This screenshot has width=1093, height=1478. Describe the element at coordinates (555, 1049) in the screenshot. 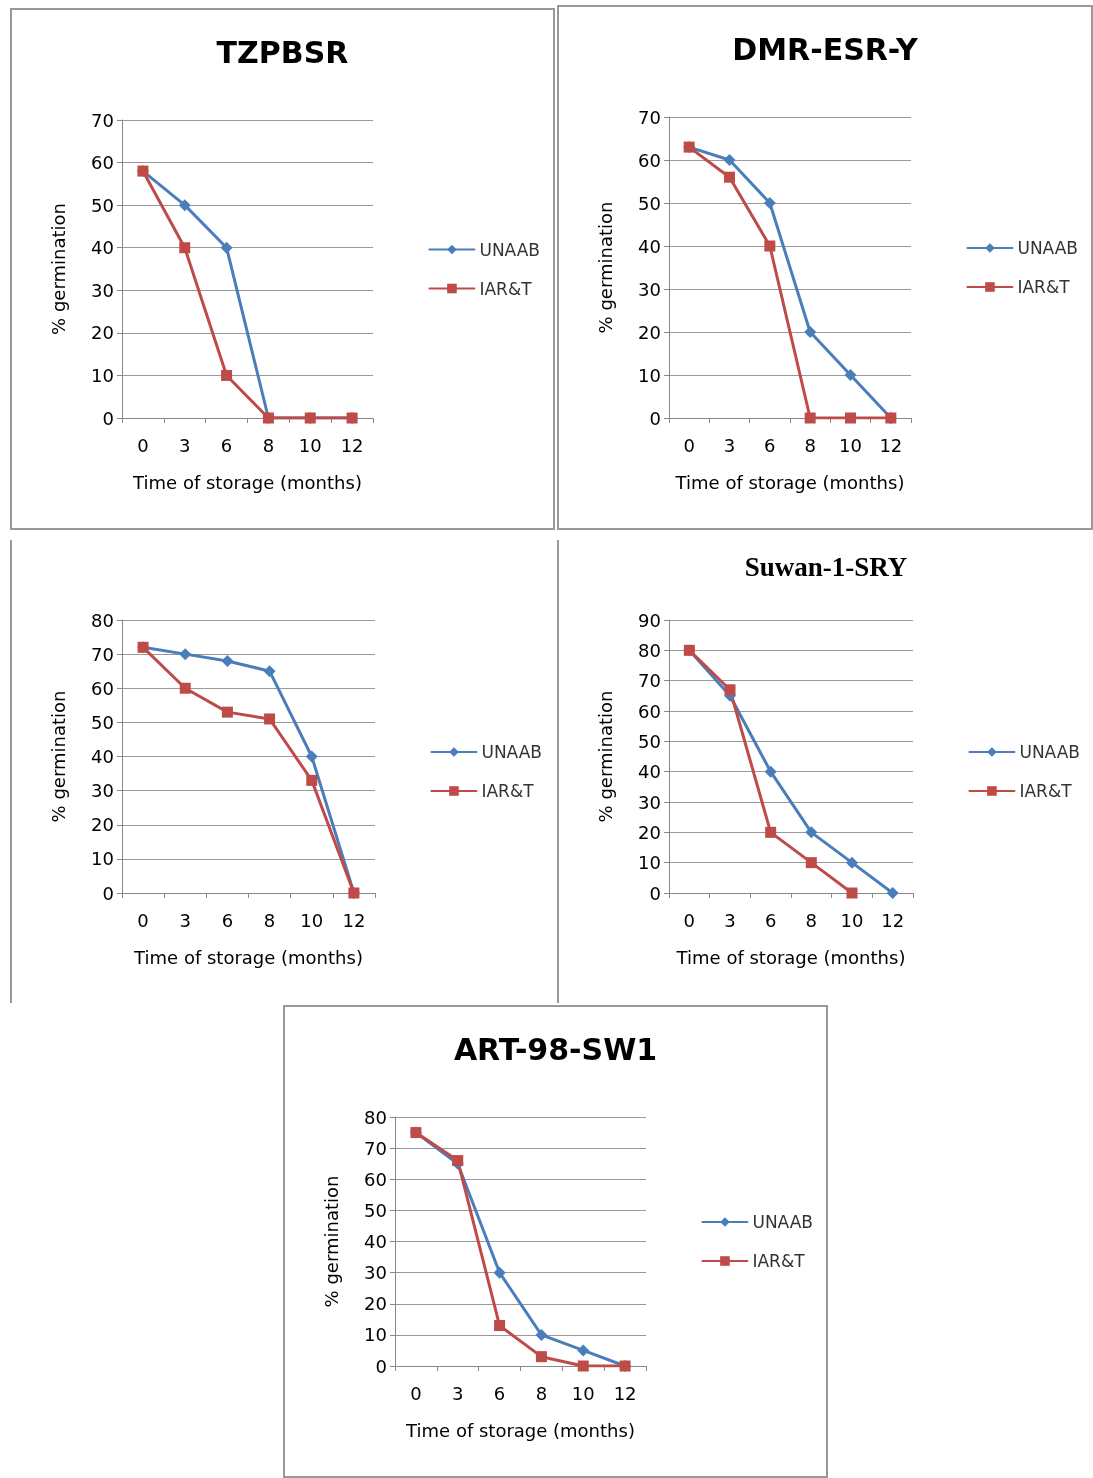

I see `chart-title: ART-98-SW1` at that location.